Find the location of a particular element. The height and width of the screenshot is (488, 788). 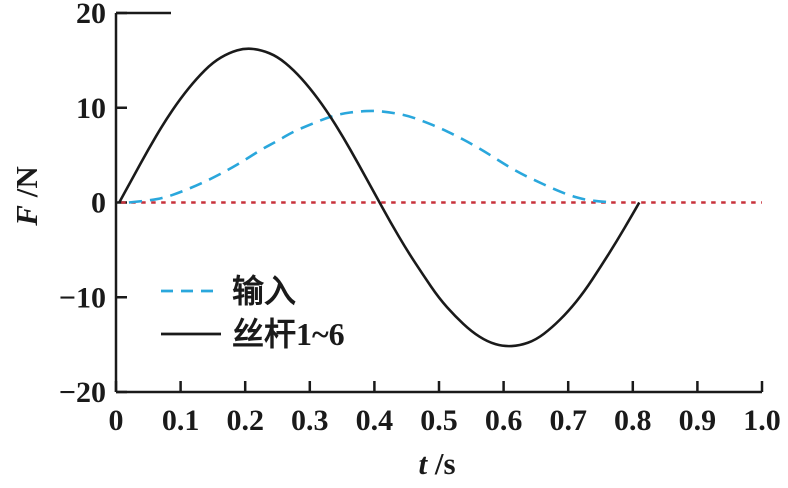

x-axis-label: t /s is located at coordinates (436, 464).